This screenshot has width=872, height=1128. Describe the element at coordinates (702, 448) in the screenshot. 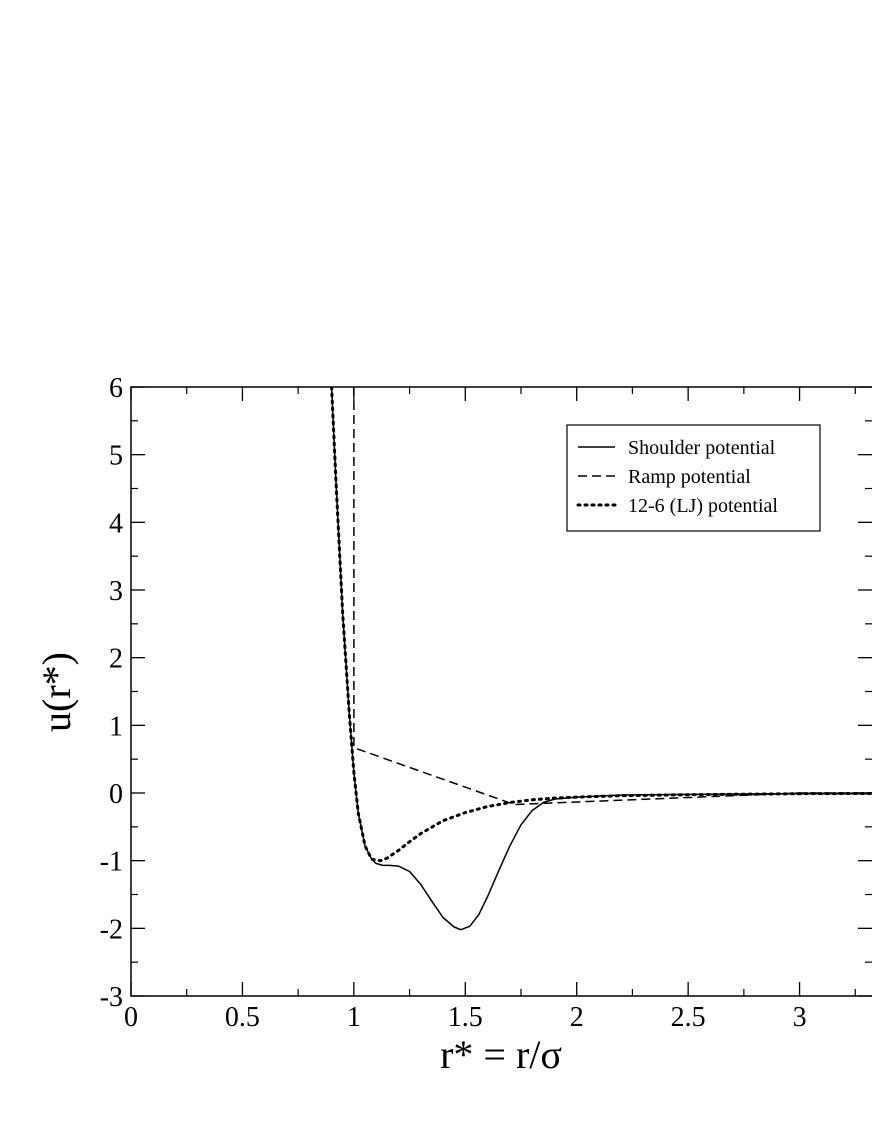

I see `legend-label-1: Shoulder potential` at that location.